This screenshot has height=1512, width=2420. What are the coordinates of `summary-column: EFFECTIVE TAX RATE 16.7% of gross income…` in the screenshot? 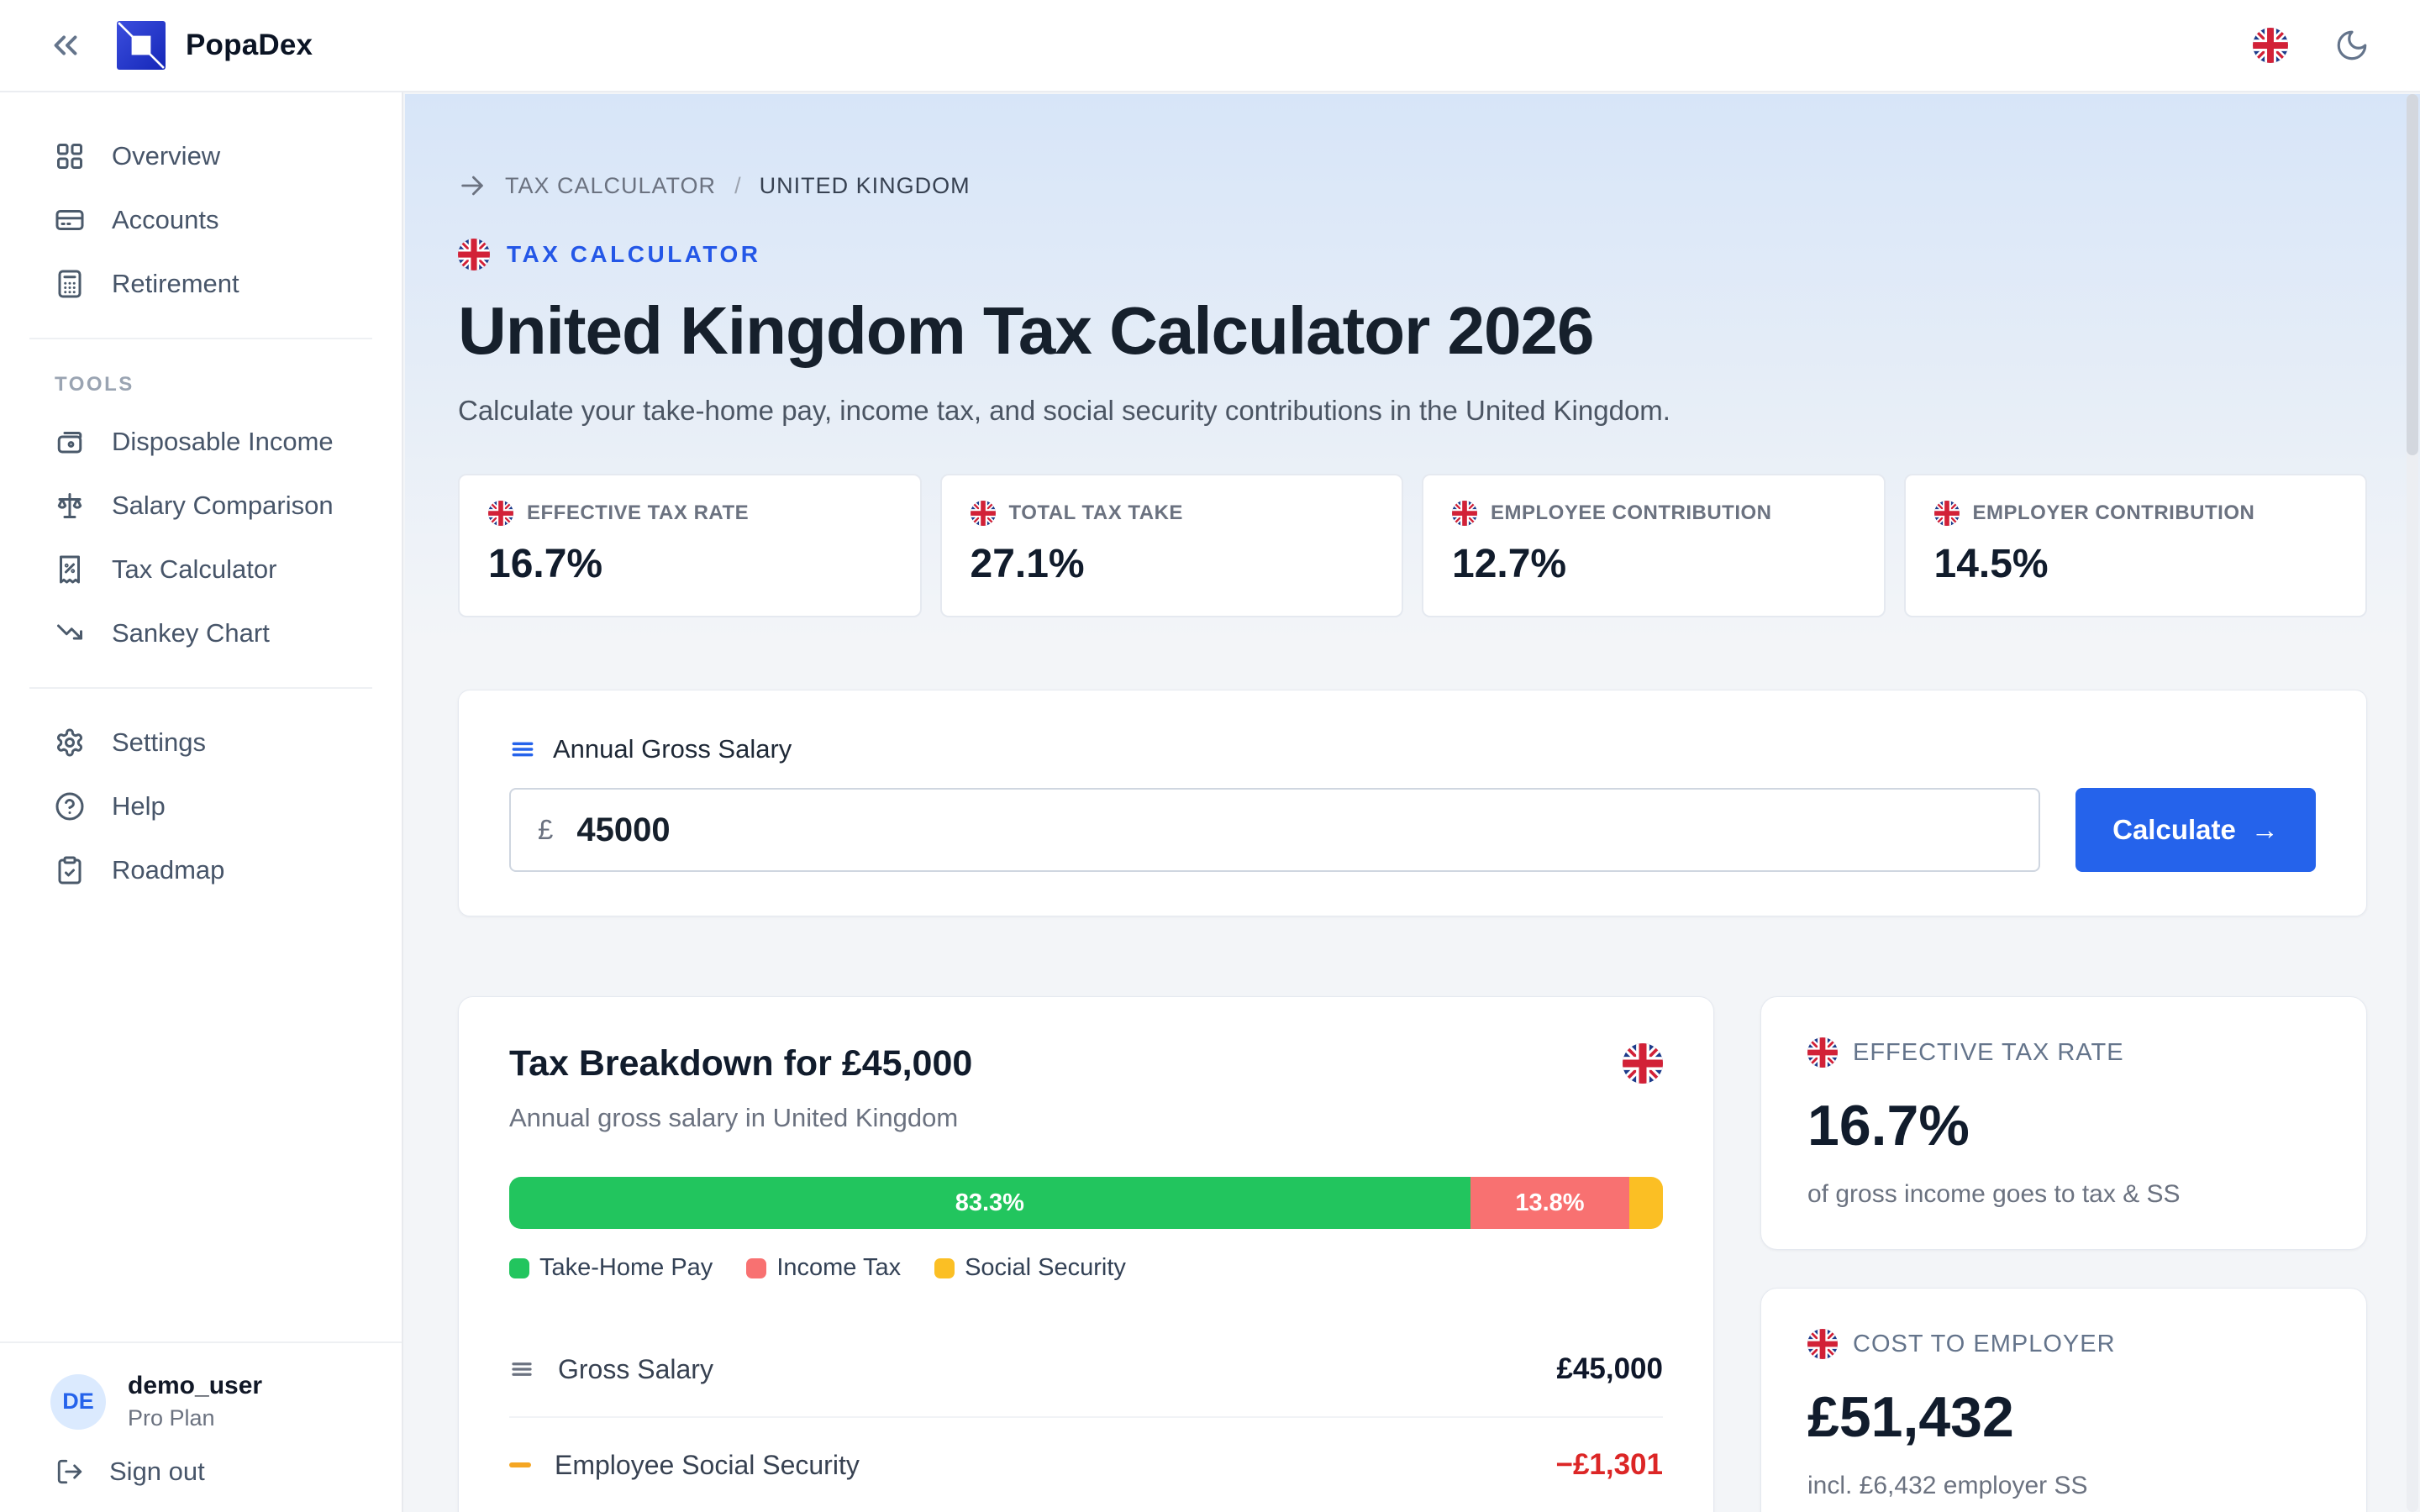 It's located at (2063, 1254).